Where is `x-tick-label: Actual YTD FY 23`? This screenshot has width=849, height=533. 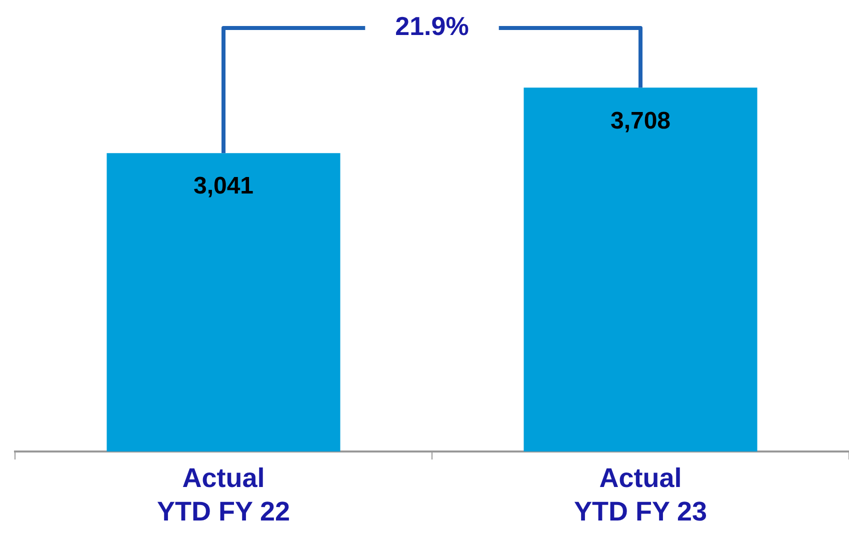
x-tick-label: Actual YTD FY 23 is located at coordinates (641, 494).